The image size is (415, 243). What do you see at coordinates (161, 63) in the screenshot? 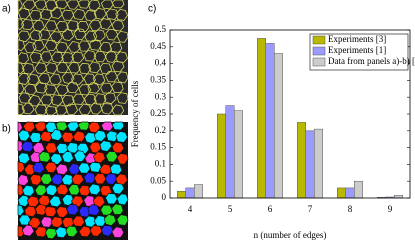
I see `y-tick-label: 0.4` at bounding box center [161, 63].